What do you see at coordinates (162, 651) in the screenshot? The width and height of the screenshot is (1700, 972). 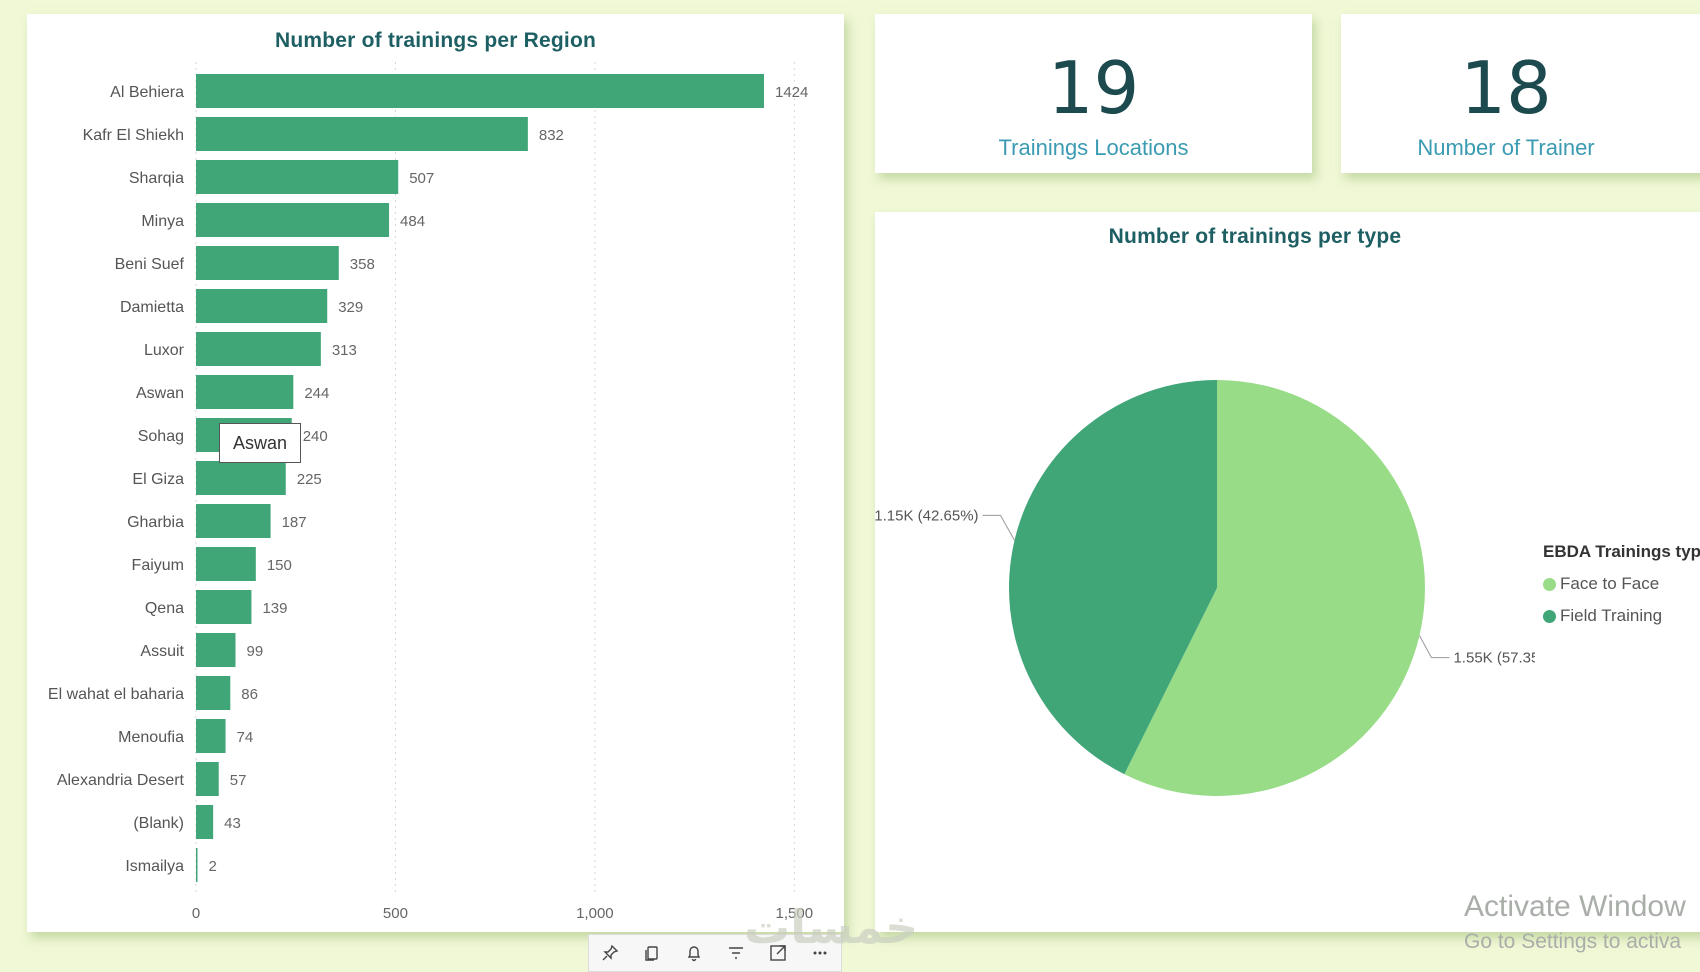 I see `category-label: Assuit` at bounding box center [162, 651].